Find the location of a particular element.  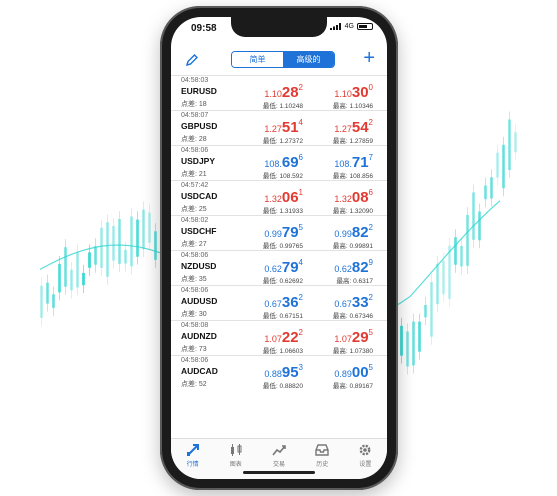

ask-price: 108.717 is located at coordinates (343, 162).